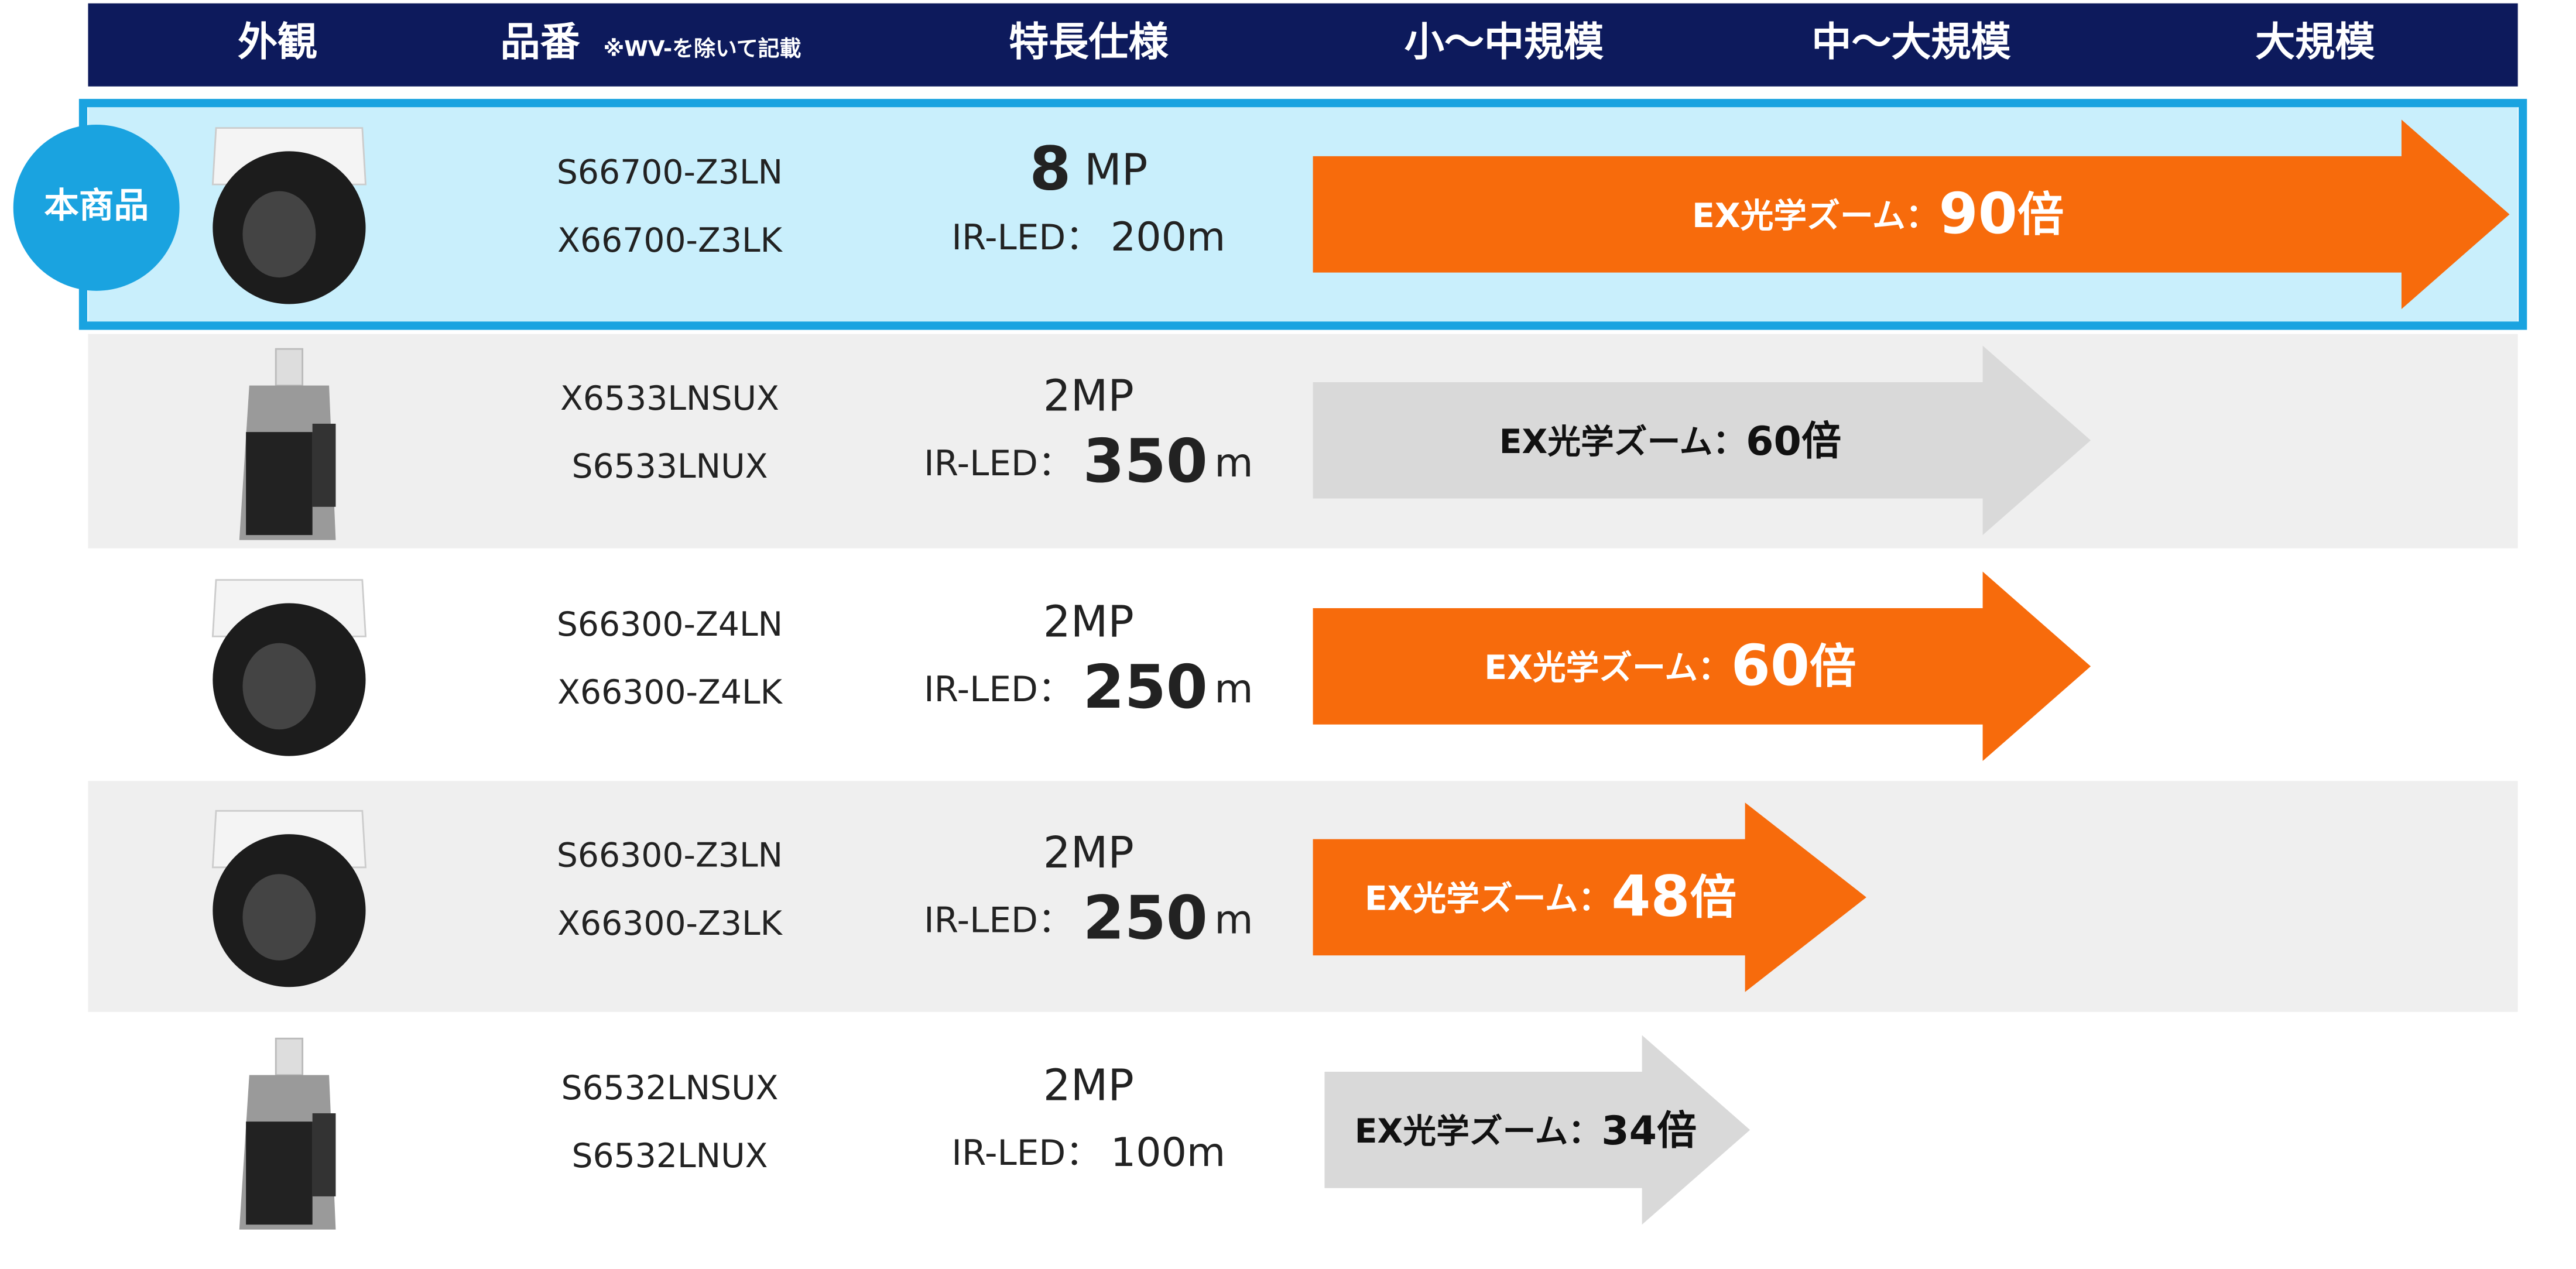  I want to click on resolution: 8 MP, so click(1088, 169).